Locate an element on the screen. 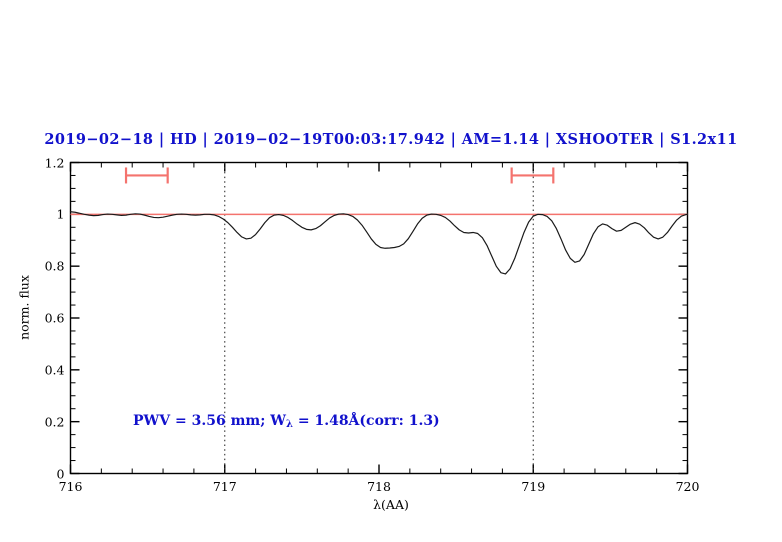 Image resolution: width=782 pixels, height=542 pixels. y-tick-label: 0.6 is located at coordinates (54, 318).